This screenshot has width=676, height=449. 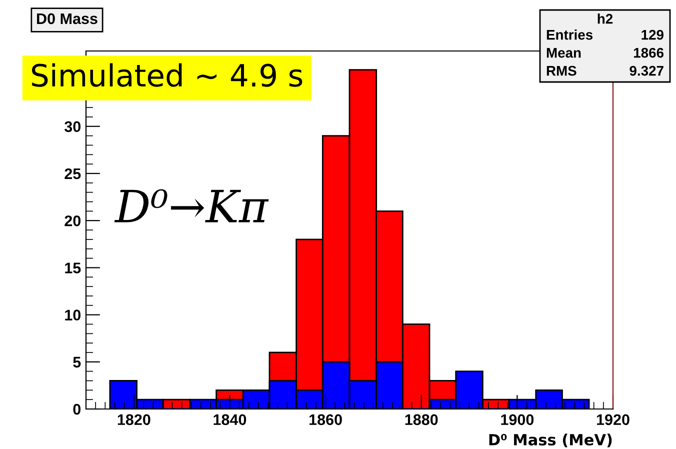 What do you see at coordinates (72, 126) in the screenshot?
I see `y-tick-label: 30` at bounding box center [72, 126].